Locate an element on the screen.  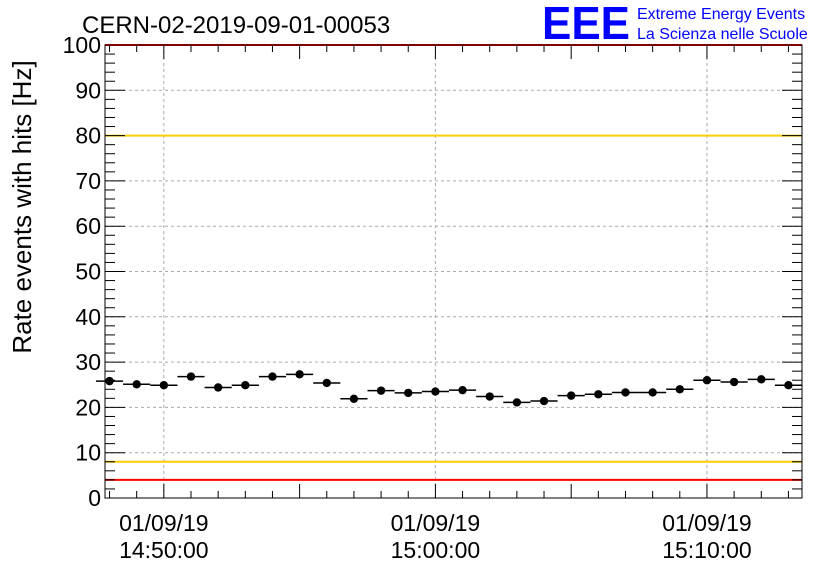
y-tick-label: 20 is located at coordinates (88, 407).